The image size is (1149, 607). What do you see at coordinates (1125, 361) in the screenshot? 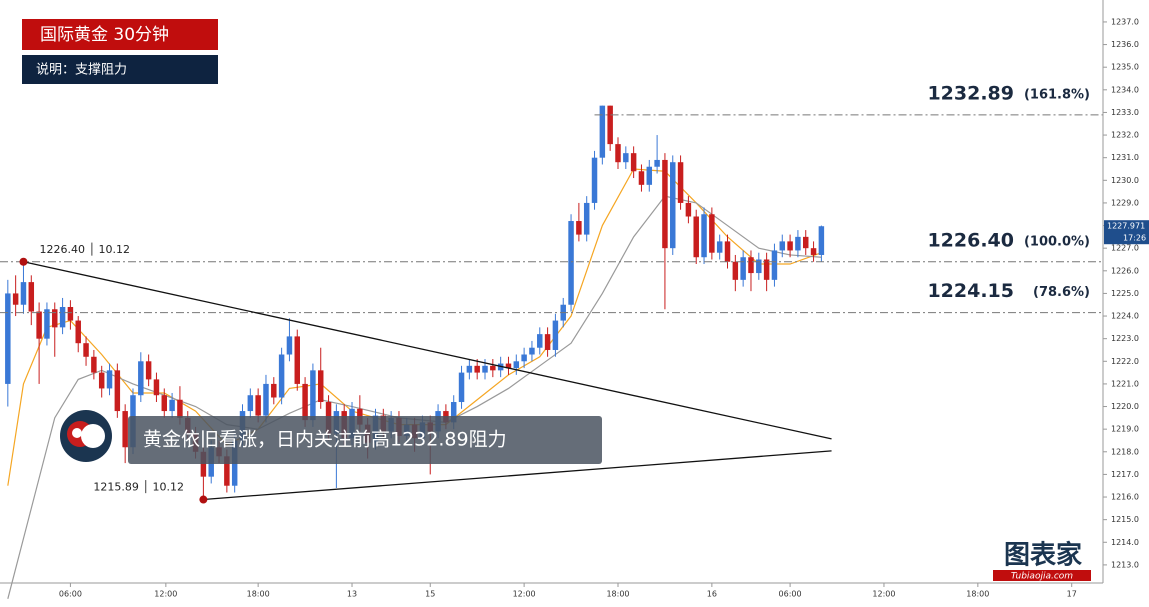
I see `y-tick-label: 1222.0` at bounding box center [1125, 361].